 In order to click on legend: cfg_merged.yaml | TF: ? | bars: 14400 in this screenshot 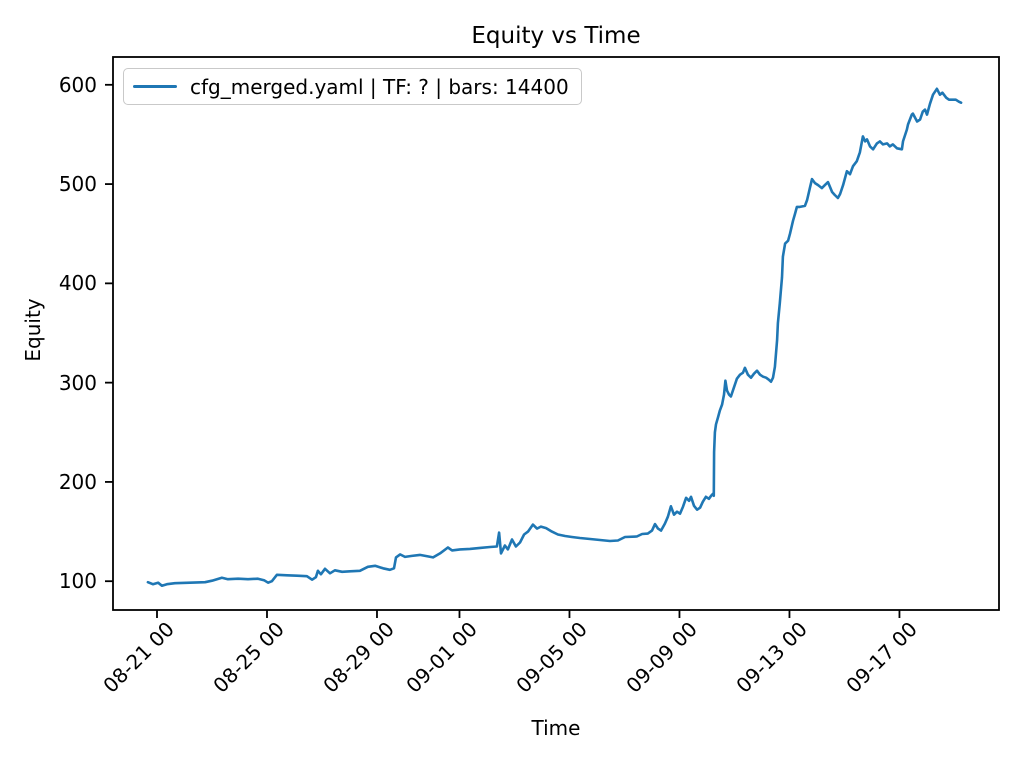, I will do `click(352, 86)`.